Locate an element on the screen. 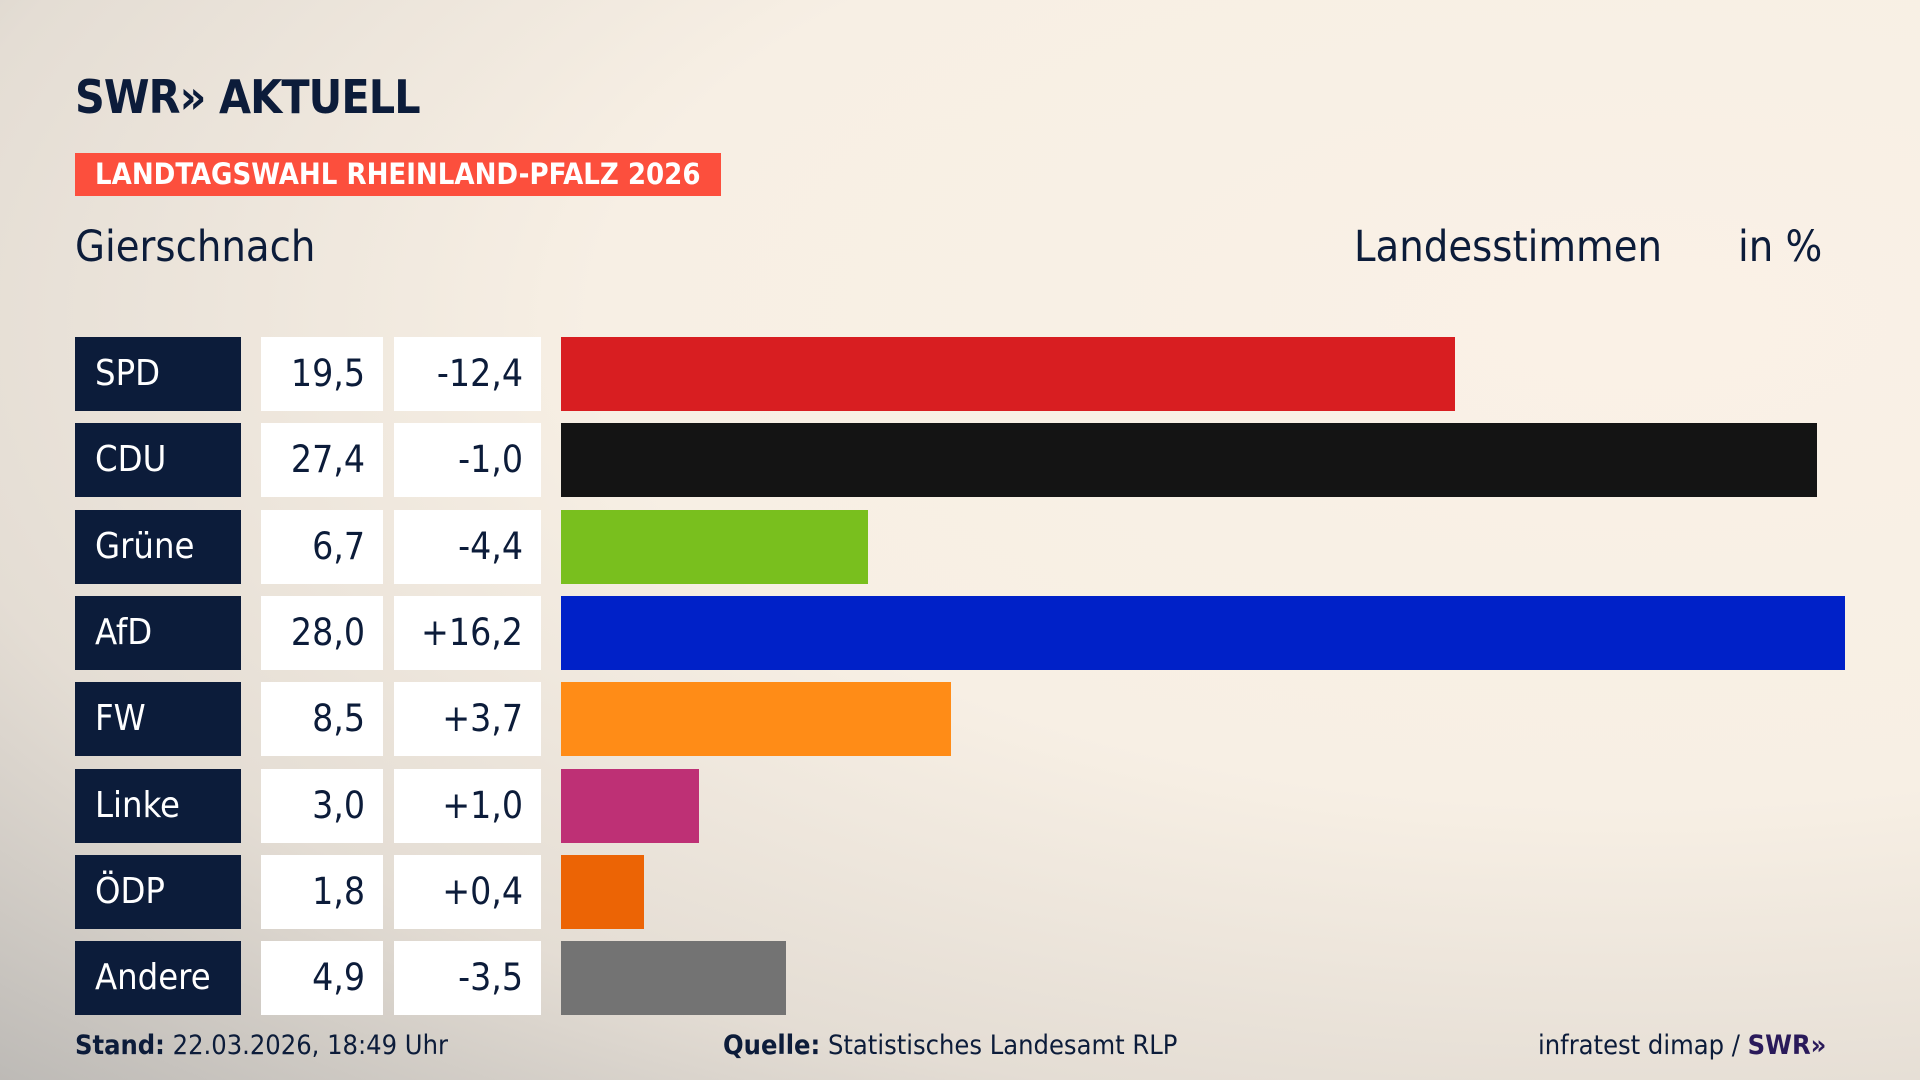 The image size is (1920, 1080). credit-text: infratest dimap / is located at coordinates (1643, 1045).